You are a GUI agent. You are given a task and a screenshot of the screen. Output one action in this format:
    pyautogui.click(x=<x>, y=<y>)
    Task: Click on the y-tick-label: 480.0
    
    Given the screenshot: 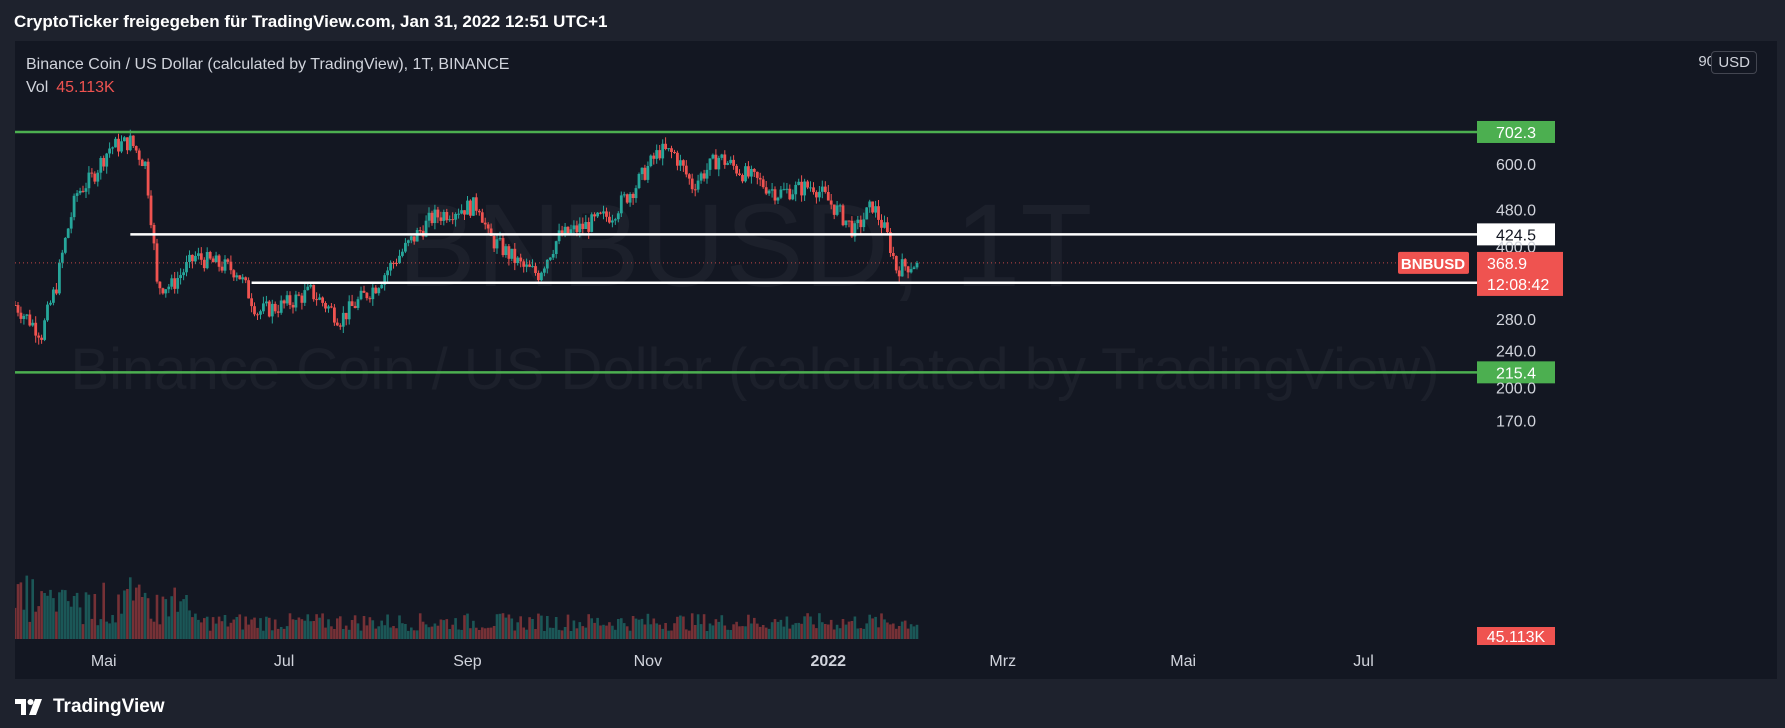 What is the action you would take?
    pyautogui.click(x=1516, y=210)
    